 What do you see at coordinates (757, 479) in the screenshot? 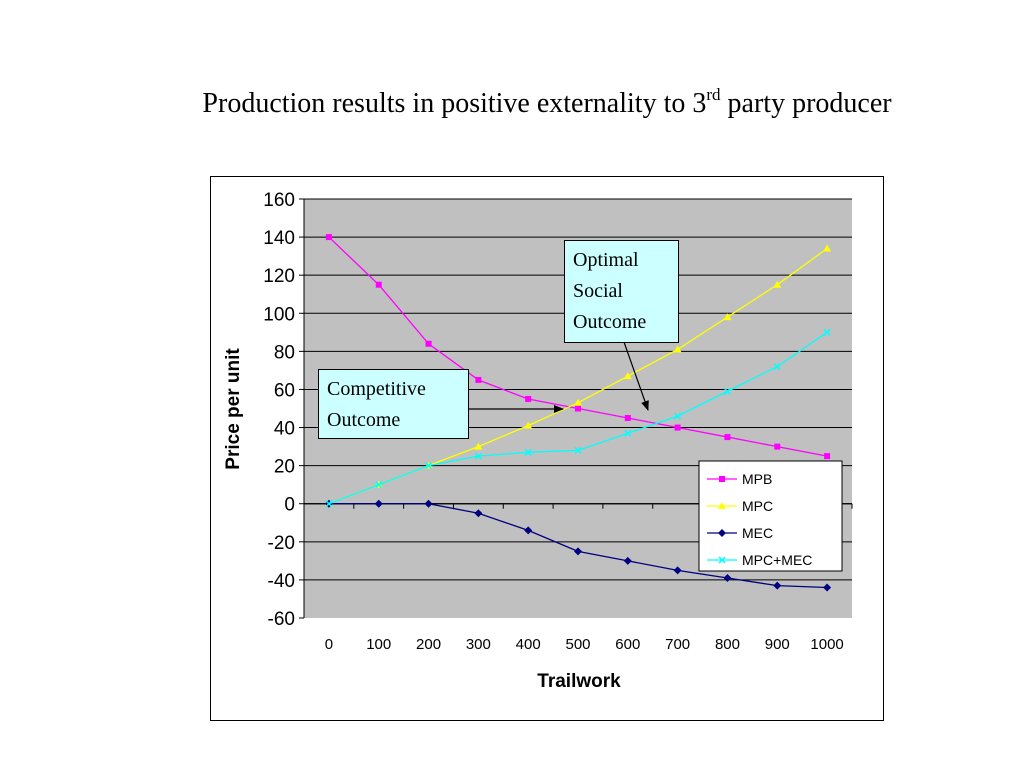
I see `legend-label: MPB` at bounding box center [757, 479].